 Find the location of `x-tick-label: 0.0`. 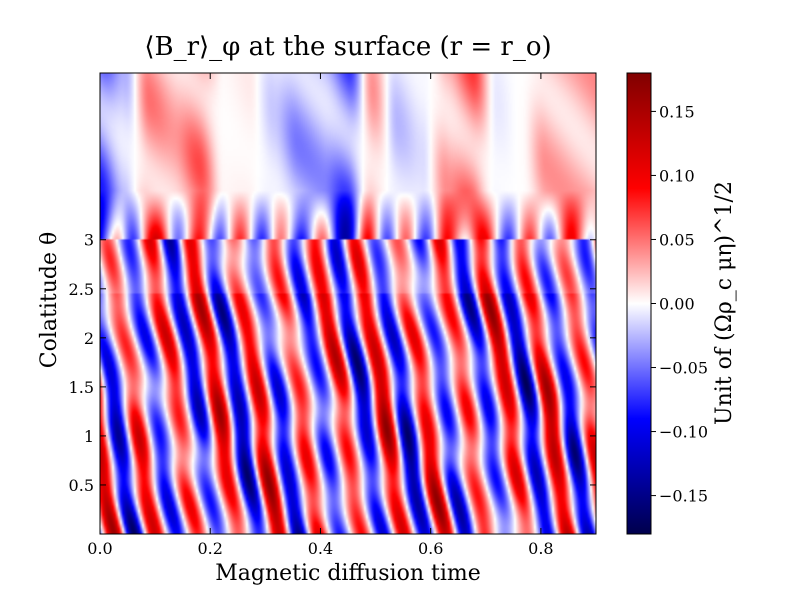

x-tick-label: 0.0 is located at coordinates (99, 548).